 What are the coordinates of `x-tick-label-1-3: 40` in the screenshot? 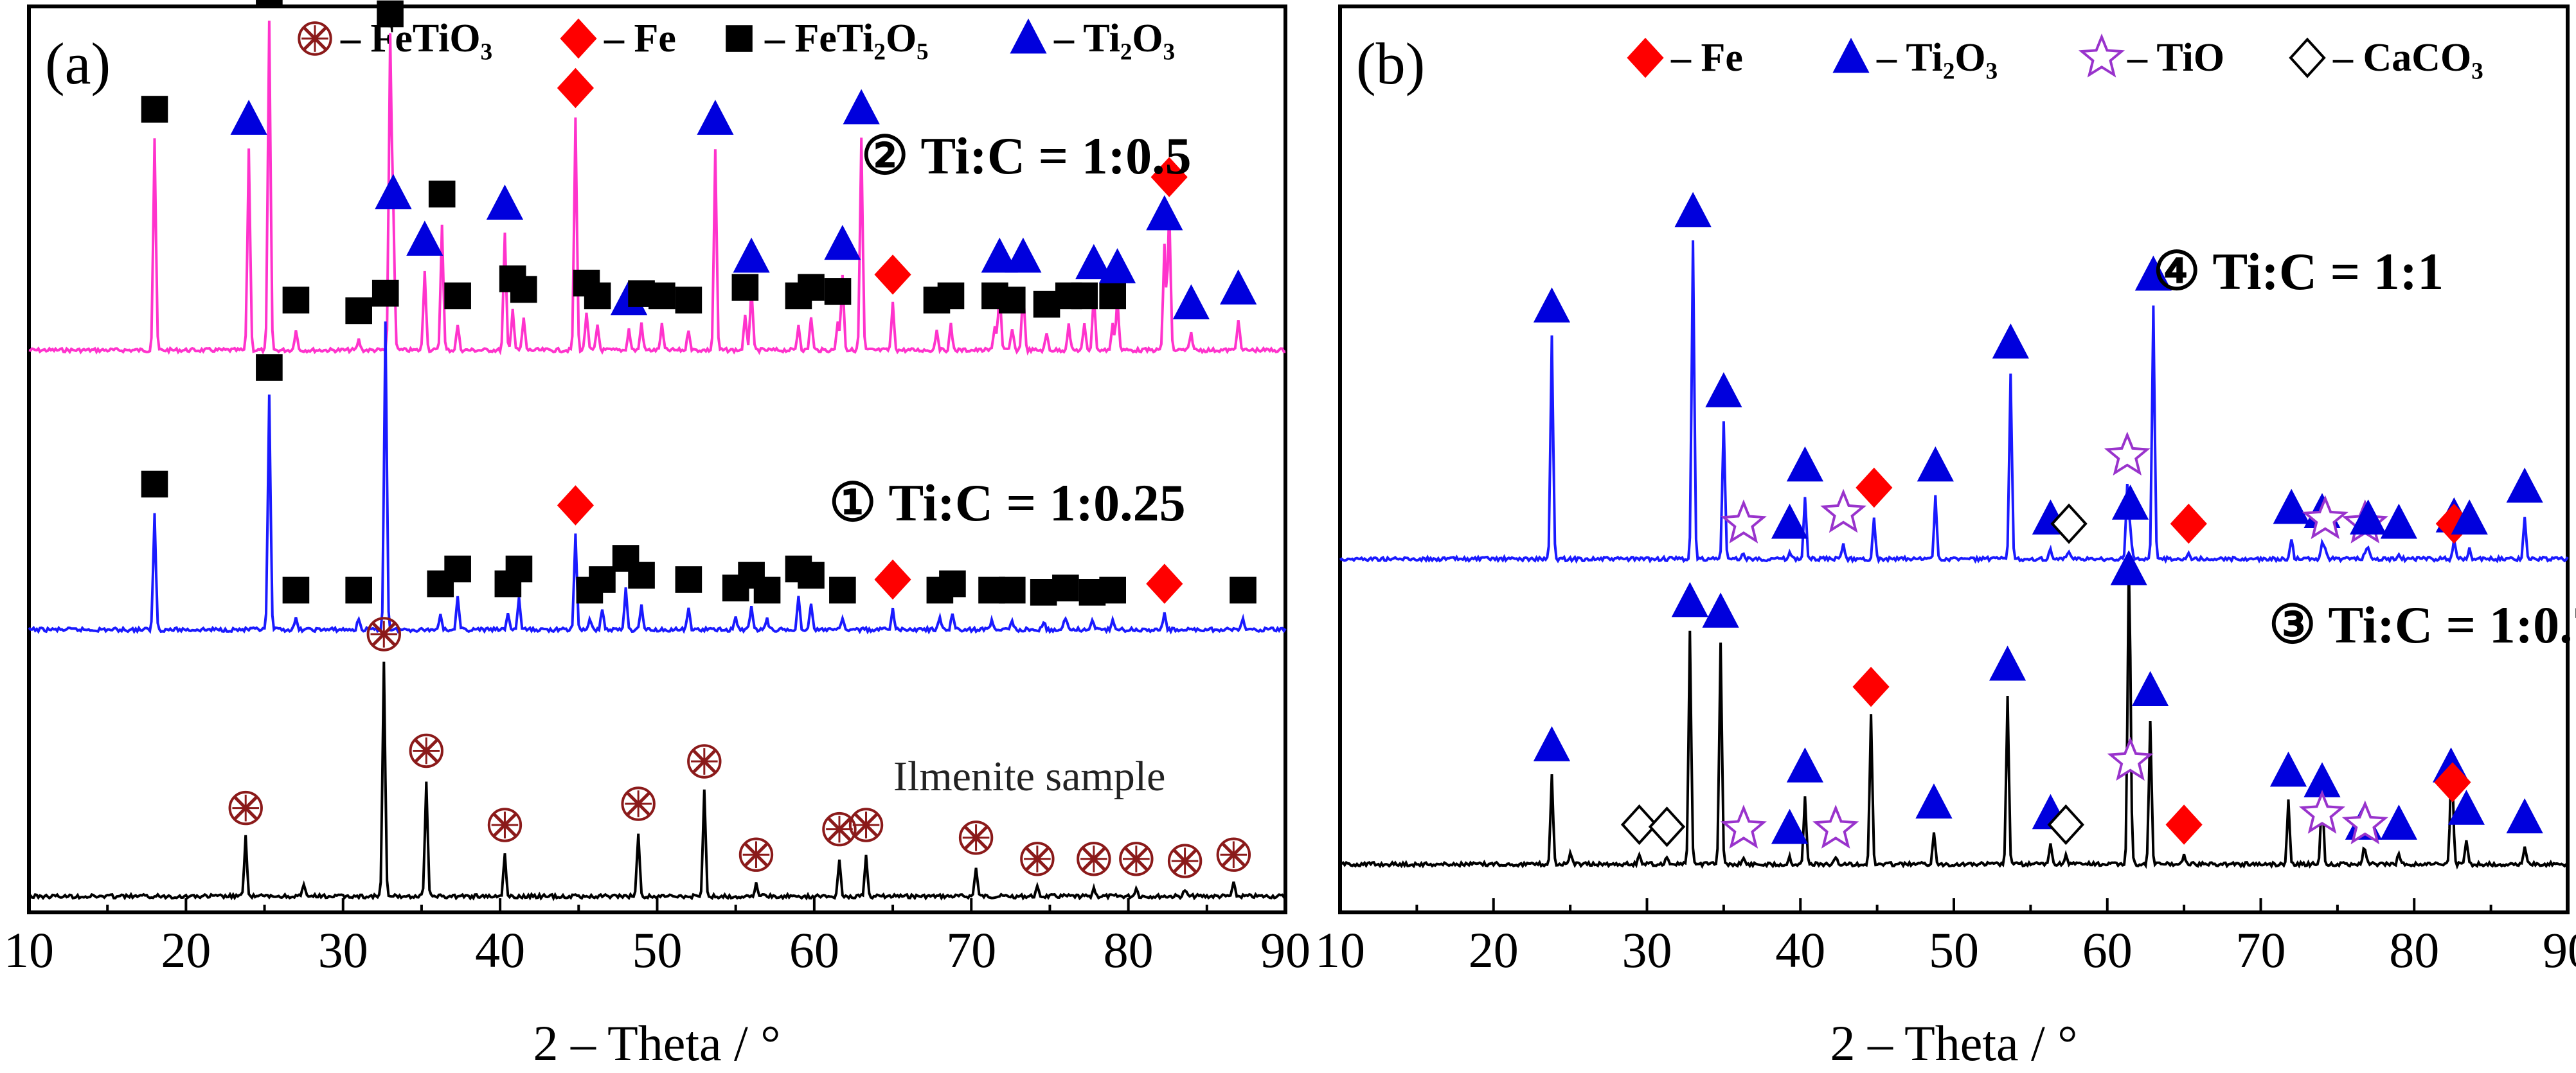 It's located at (1800, 950).